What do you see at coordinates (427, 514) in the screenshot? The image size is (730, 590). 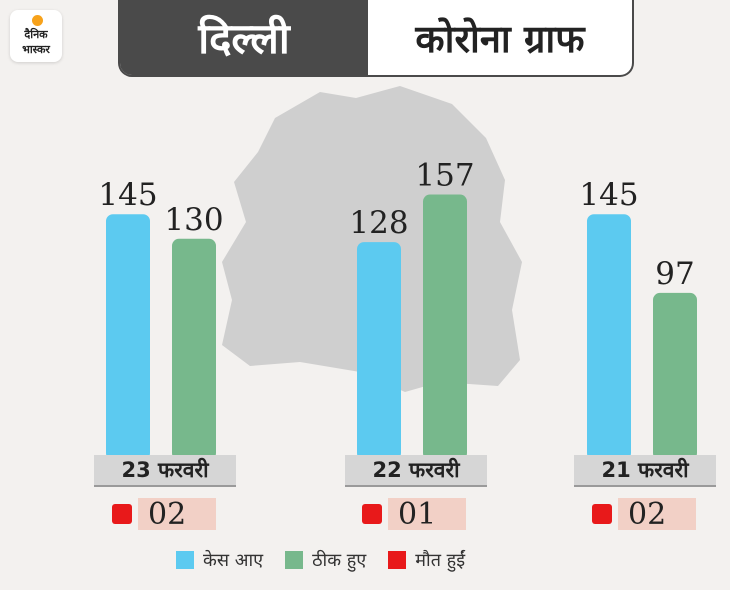 I see `deaths-value-1: 01` at bounding box center [427, 514].